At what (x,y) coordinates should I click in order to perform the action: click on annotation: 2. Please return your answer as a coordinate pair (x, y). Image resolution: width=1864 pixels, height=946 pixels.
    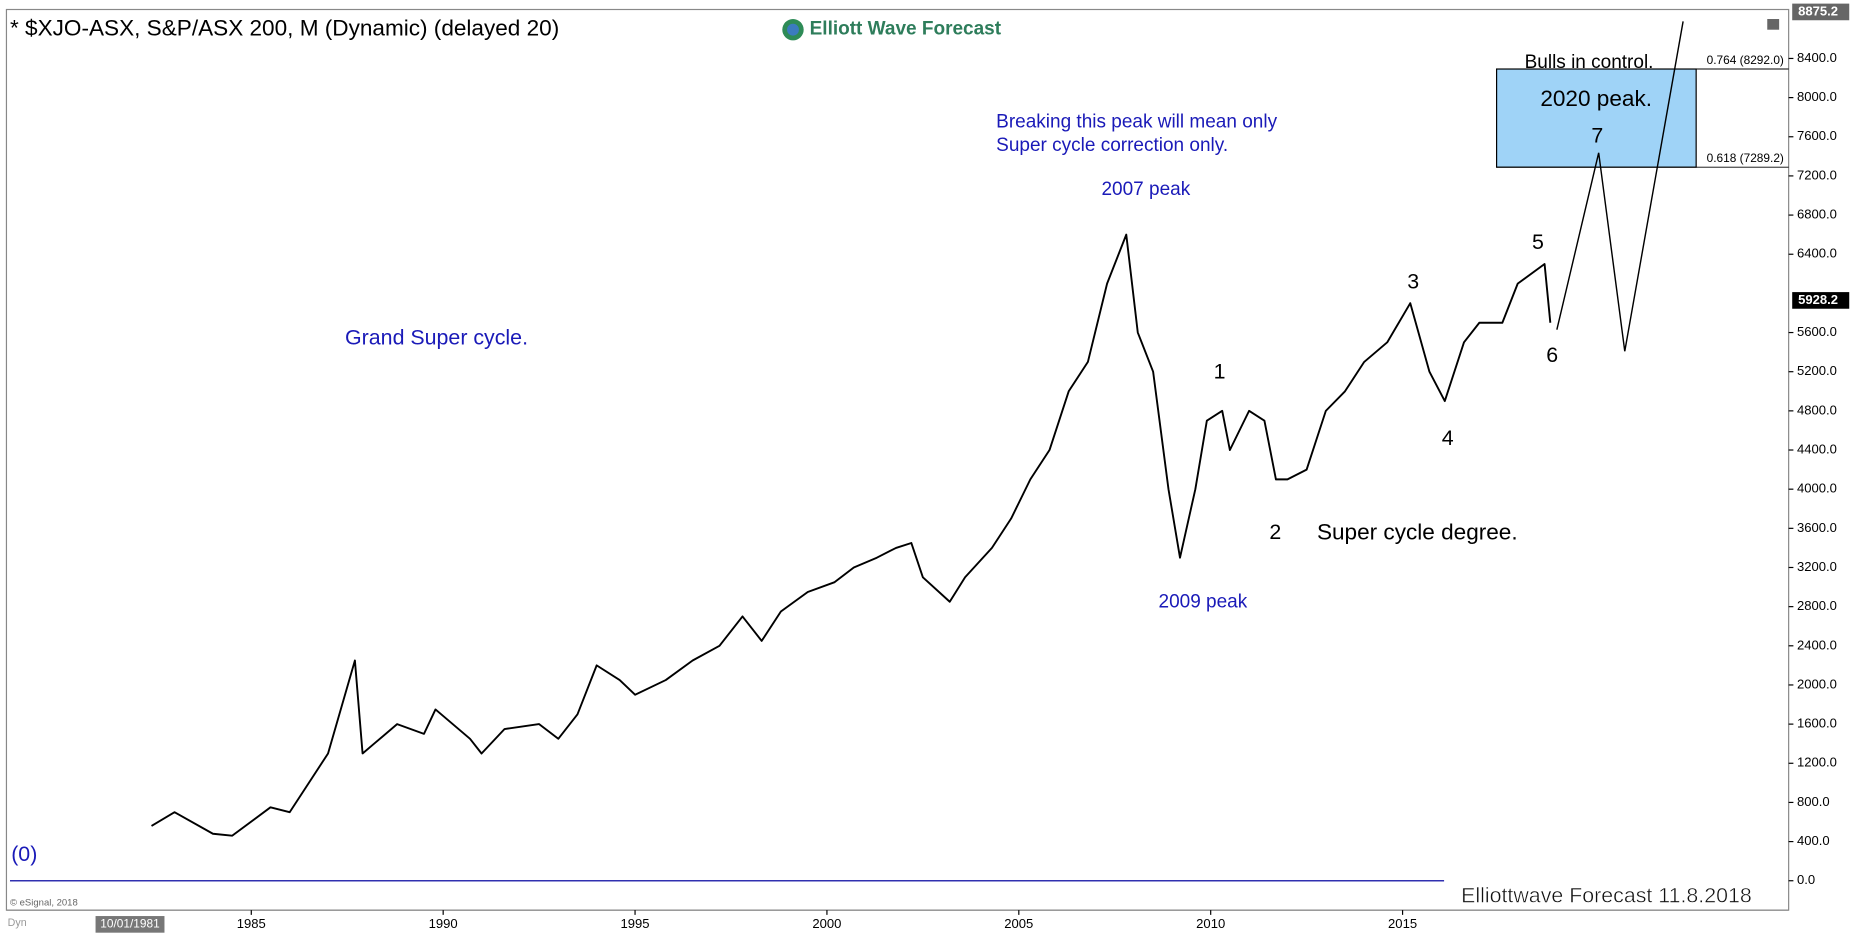
    Looking at the image, I should click on (1275, 532).